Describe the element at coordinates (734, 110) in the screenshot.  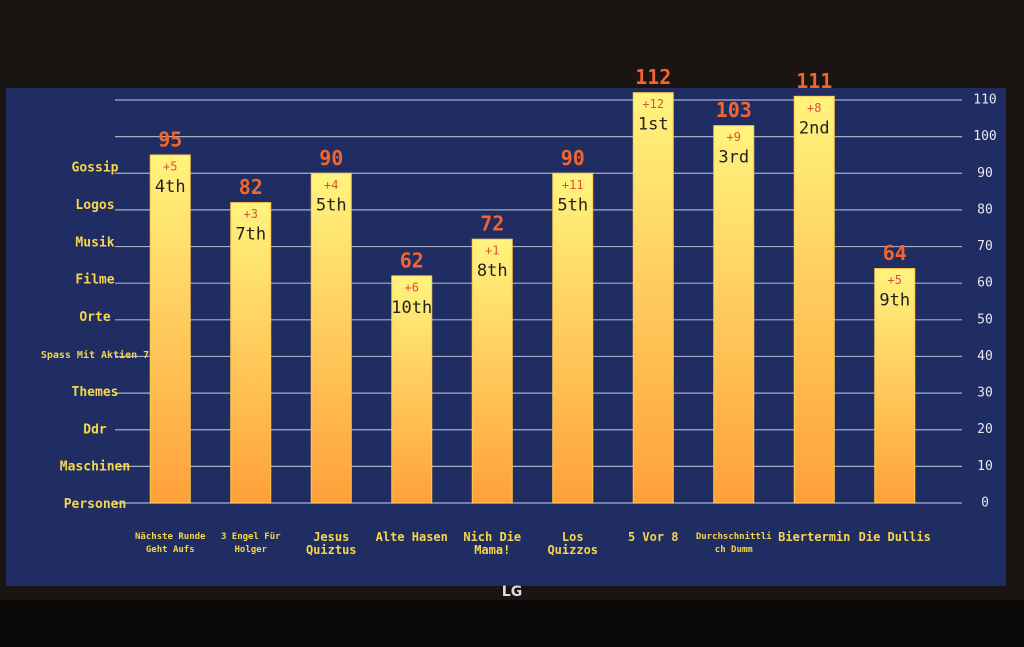
I see `value-label: 103` at that location.